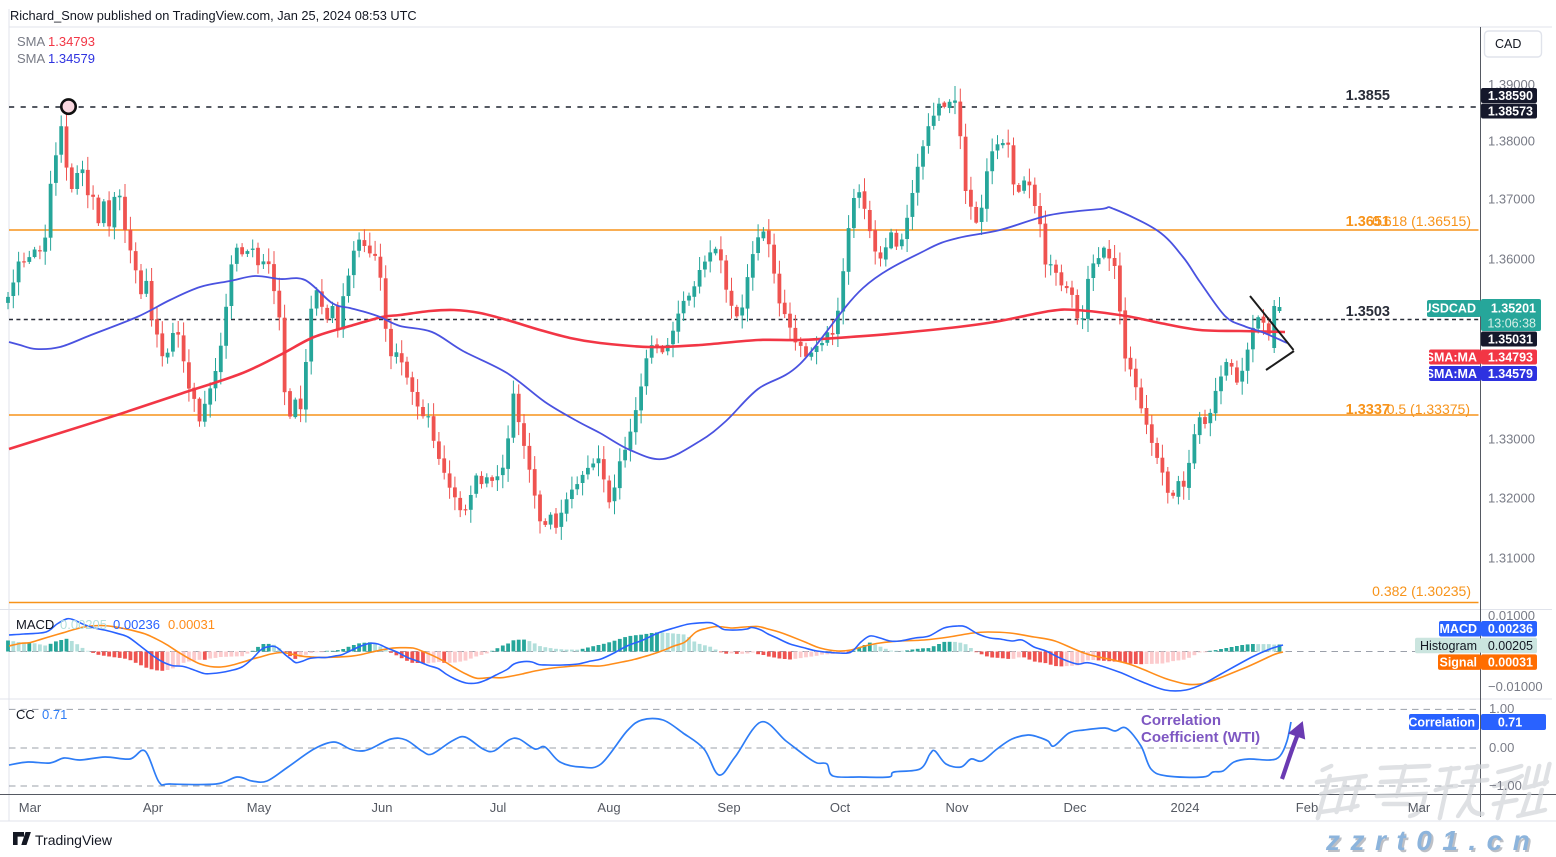 Image resolution: width=1556 pixels, height=857 pixels. I want to click on svg-text: 1.38573, so click(1510, 112).